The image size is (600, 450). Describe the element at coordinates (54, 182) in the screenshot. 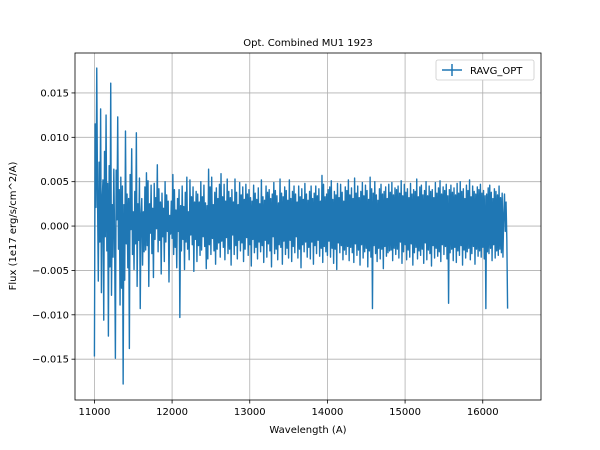

I see `y-tick-label: 0.005` at that location.